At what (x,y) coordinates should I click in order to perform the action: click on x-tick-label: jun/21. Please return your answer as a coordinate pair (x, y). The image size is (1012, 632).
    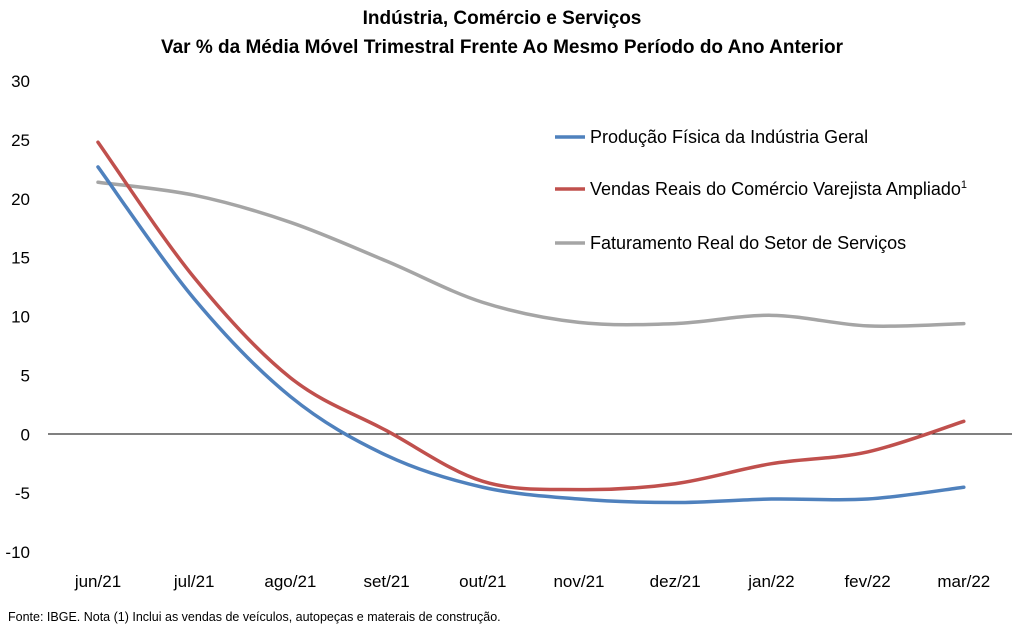
    Looking at the image, I should click on (97, 581).